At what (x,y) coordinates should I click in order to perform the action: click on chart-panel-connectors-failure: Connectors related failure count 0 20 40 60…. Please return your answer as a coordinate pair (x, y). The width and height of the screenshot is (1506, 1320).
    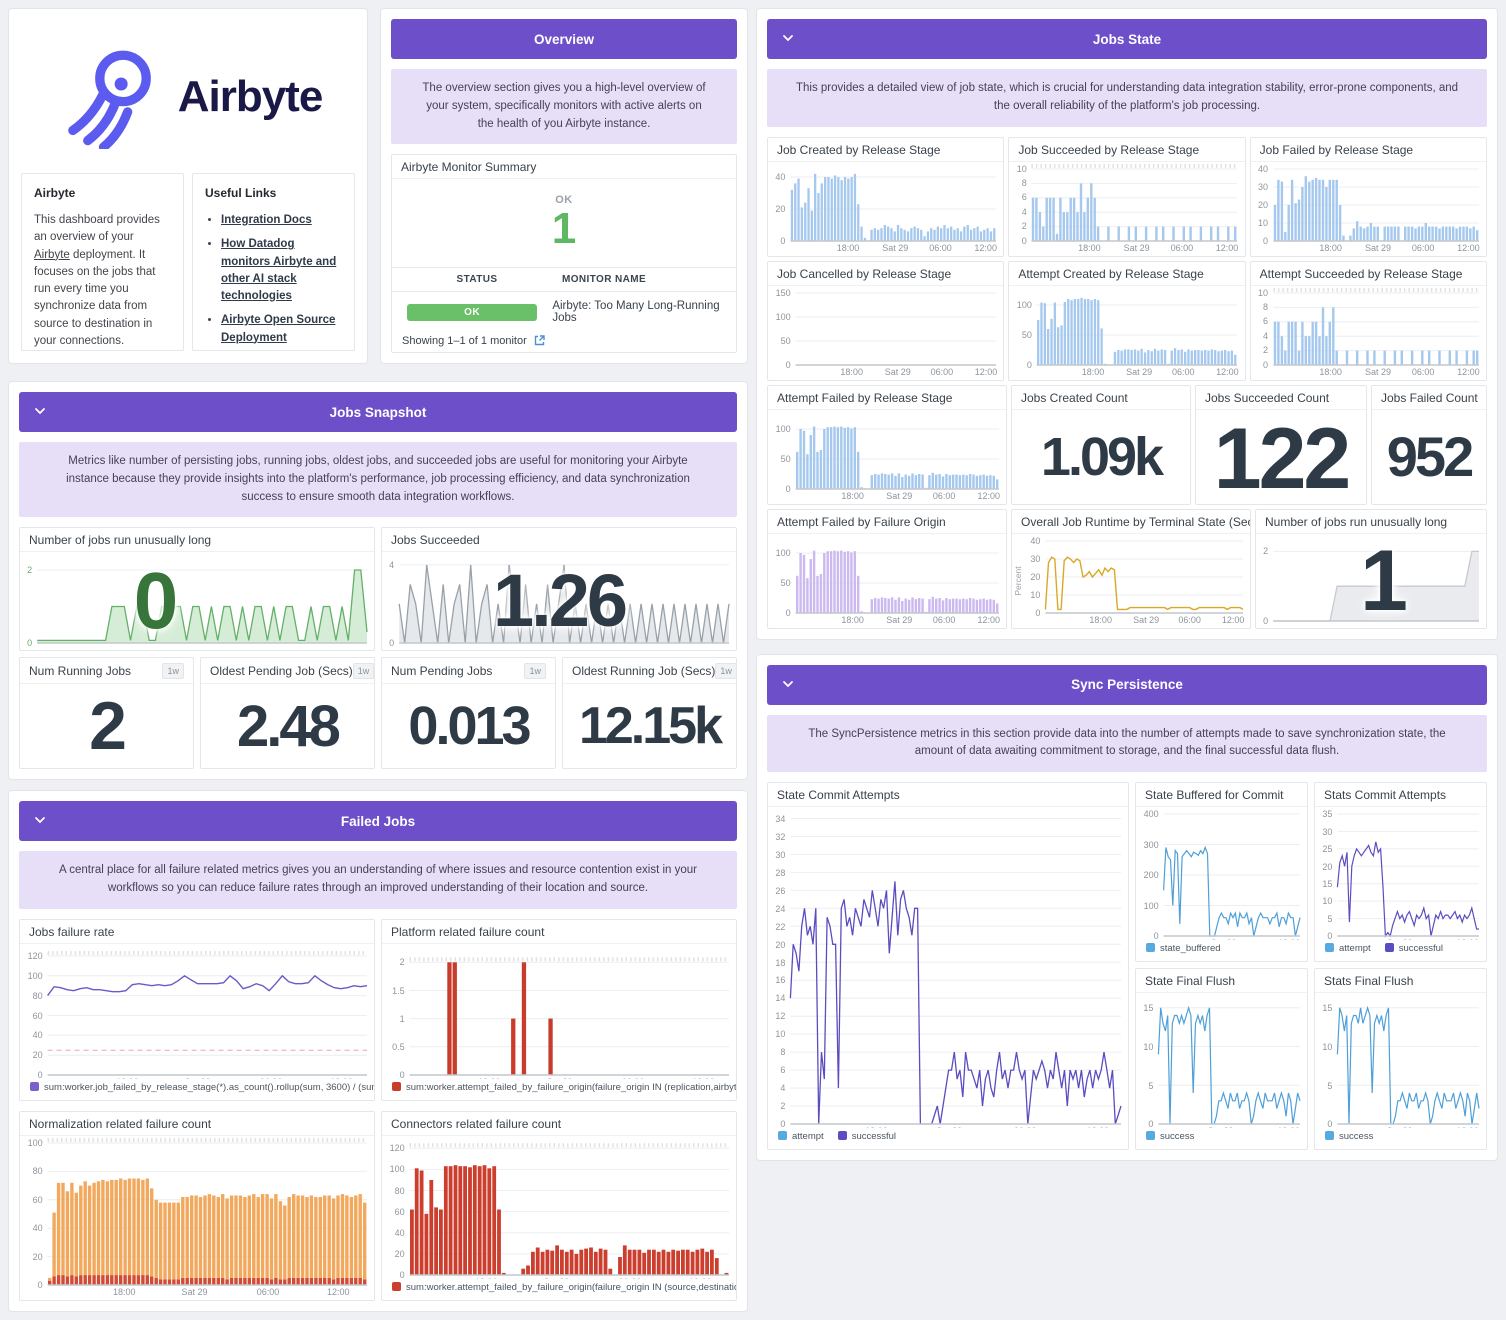
    Looking at the image, I should click on (559, 1206).